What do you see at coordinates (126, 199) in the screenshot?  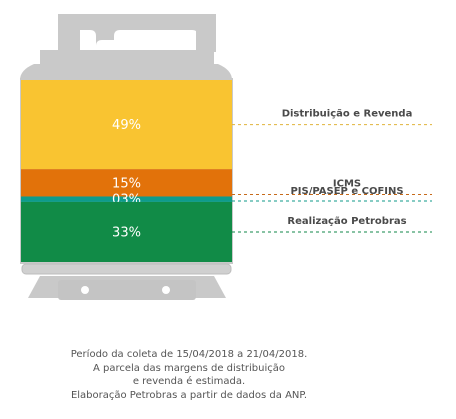 I see `segment-pis-pasep-e-cofins` at bounding box center [126, 199].